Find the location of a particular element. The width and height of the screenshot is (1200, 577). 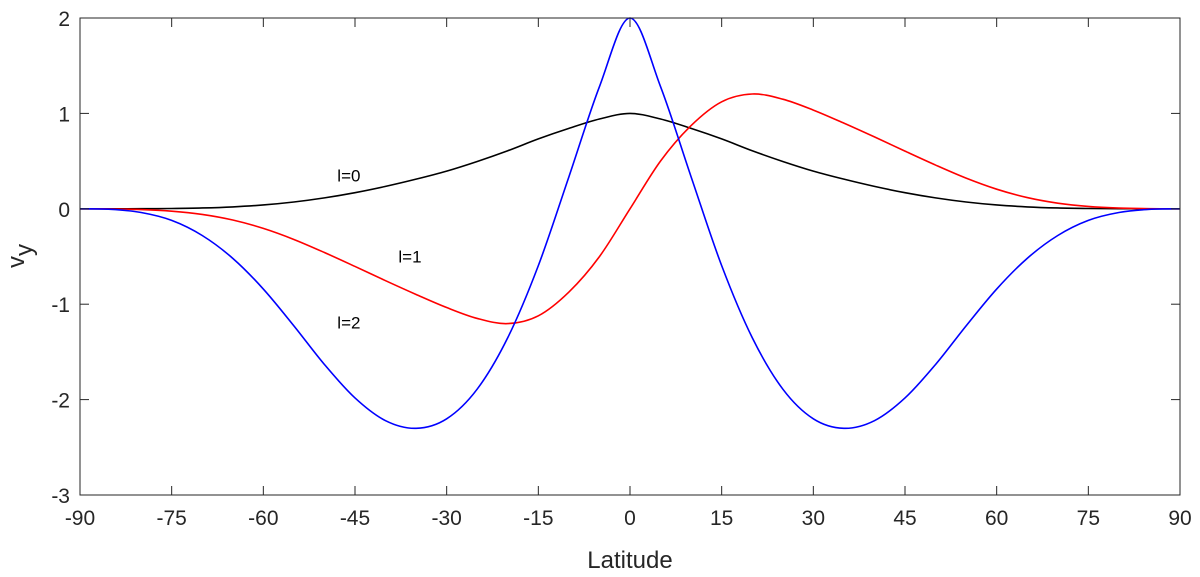

x-tick-label: -45 is located at coordinates (355, 518).